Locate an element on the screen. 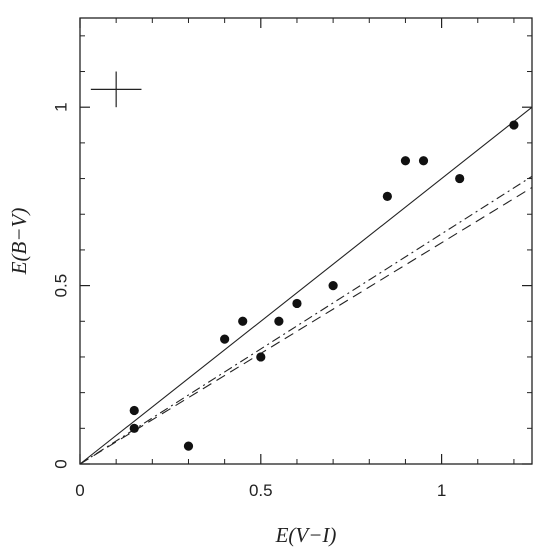  x-tick-label: 1 is located at coordinates (441, 490).